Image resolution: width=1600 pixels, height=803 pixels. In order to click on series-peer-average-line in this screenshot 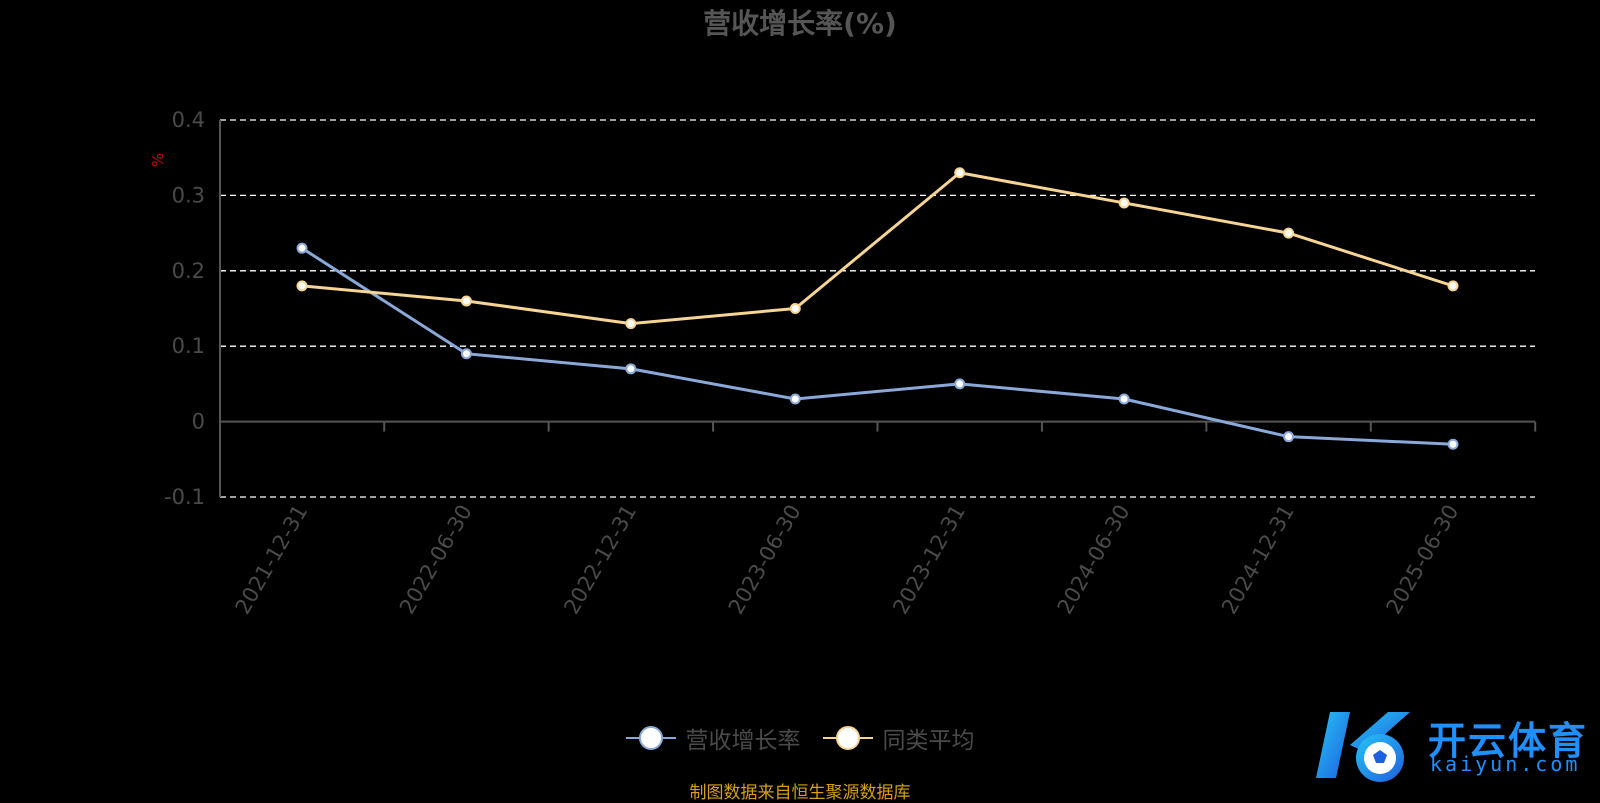, I will do `click(877, 248)`.